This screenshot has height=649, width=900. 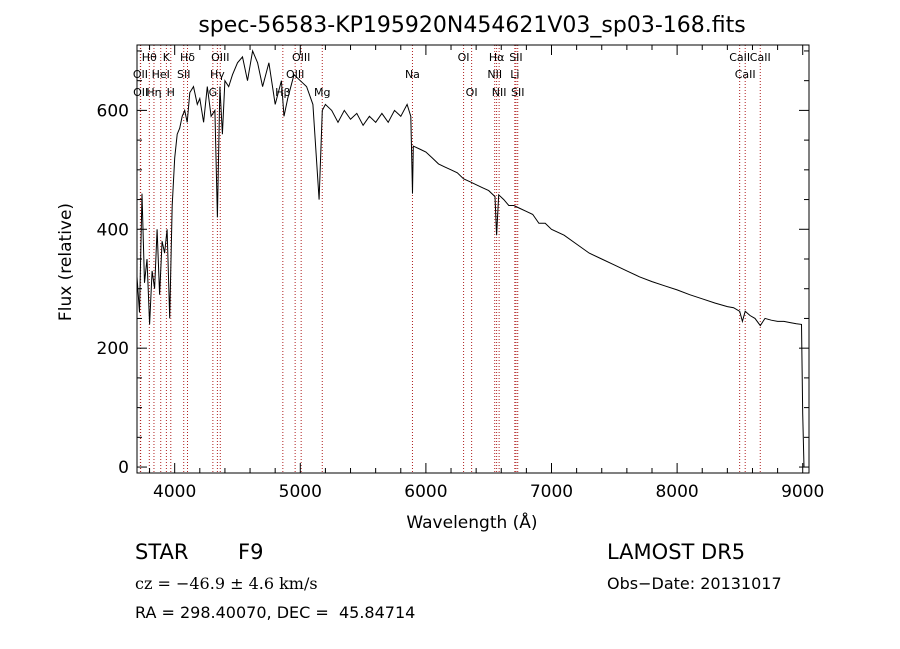 I want to click on y-tick-label: 400, so click(x=113, y=230).